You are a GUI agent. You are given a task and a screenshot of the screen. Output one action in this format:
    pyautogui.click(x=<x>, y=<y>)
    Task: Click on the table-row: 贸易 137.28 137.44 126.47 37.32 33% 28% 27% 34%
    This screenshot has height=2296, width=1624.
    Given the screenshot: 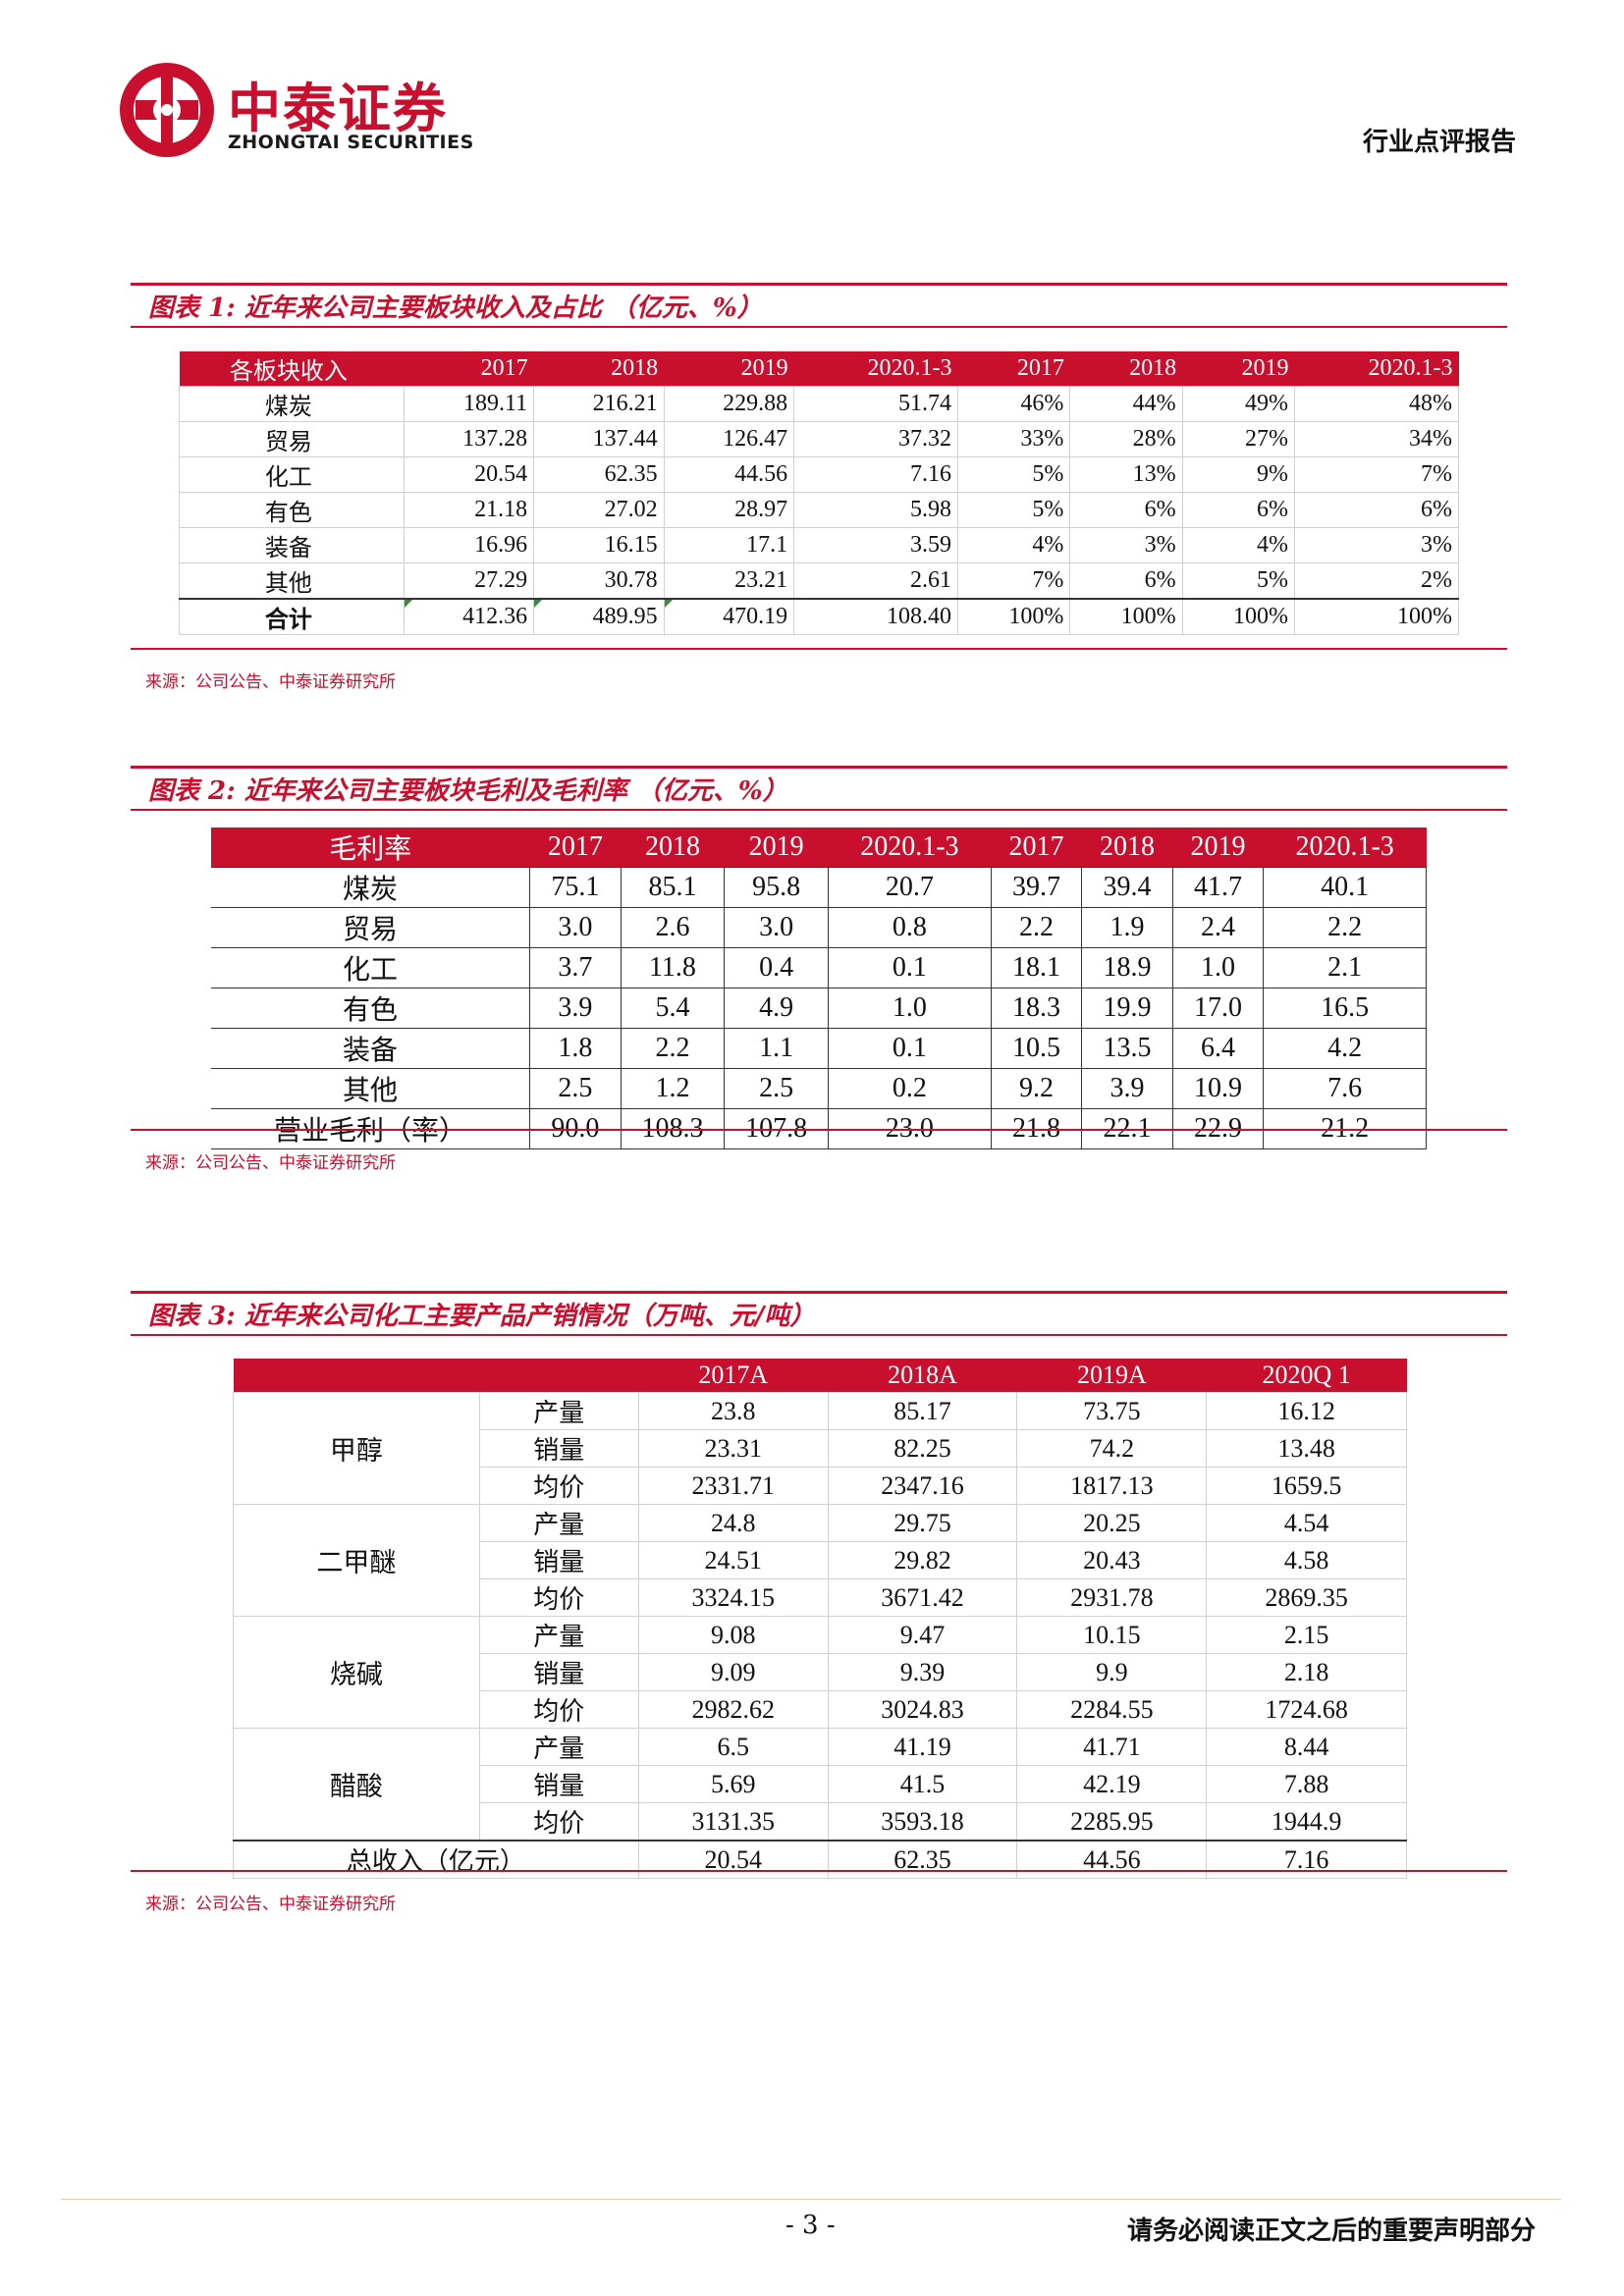 What is the action you would take?
    pyautogui.click(x=819, y=439)
    